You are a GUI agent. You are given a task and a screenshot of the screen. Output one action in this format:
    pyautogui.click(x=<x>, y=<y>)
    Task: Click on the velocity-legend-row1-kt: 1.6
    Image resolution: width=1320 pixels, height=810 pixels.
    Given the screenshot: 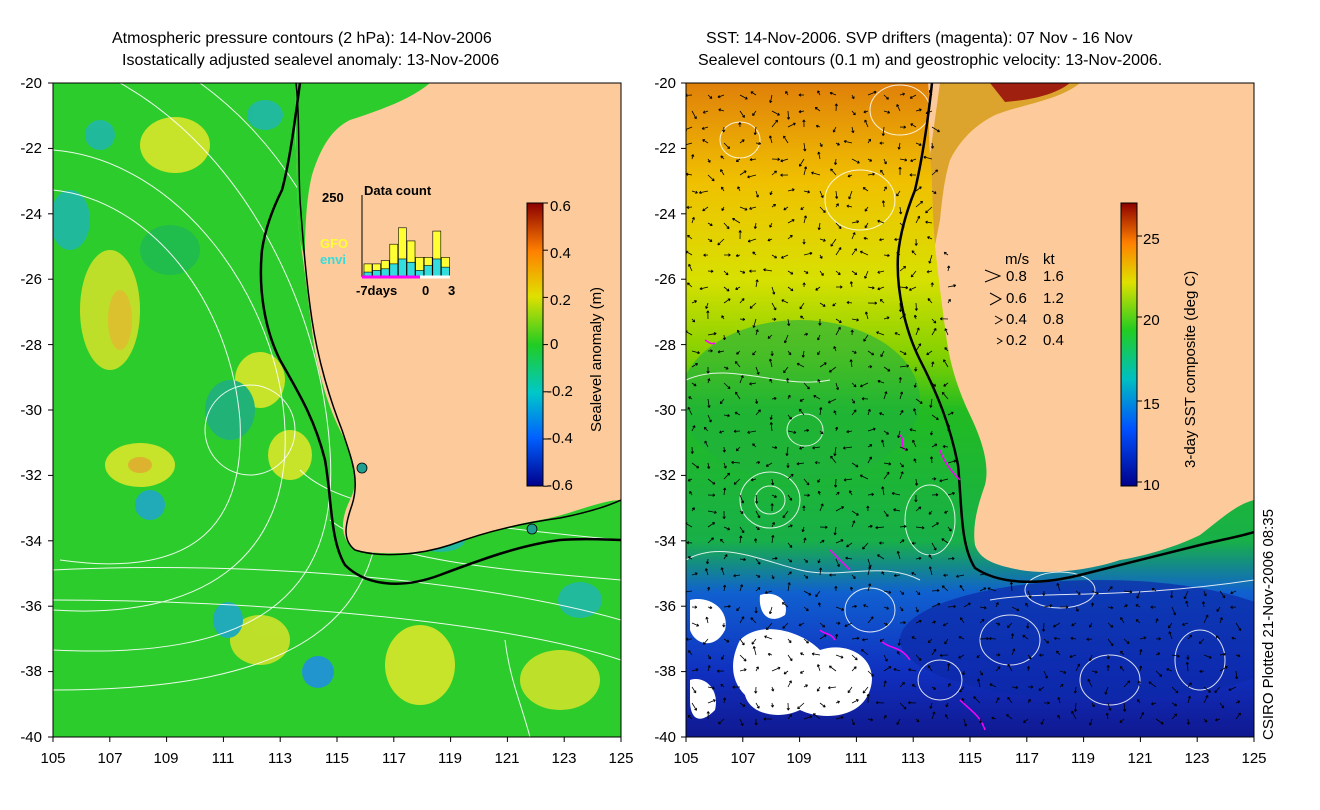 What is the action you would take?
    pyautogui.click(x=1053, y=276)
    